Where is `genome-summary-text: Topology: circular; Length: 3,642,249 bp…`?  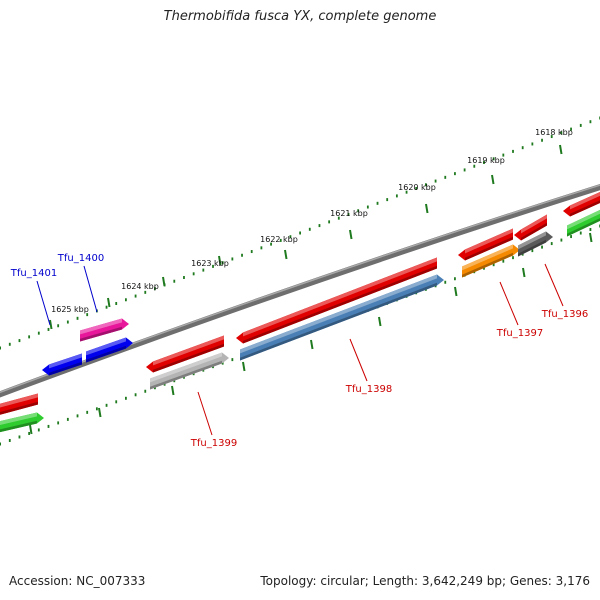
genome-summary-text: Topology: circular; Length: 3,642,249 bp… is located at coordinates (425, 581).